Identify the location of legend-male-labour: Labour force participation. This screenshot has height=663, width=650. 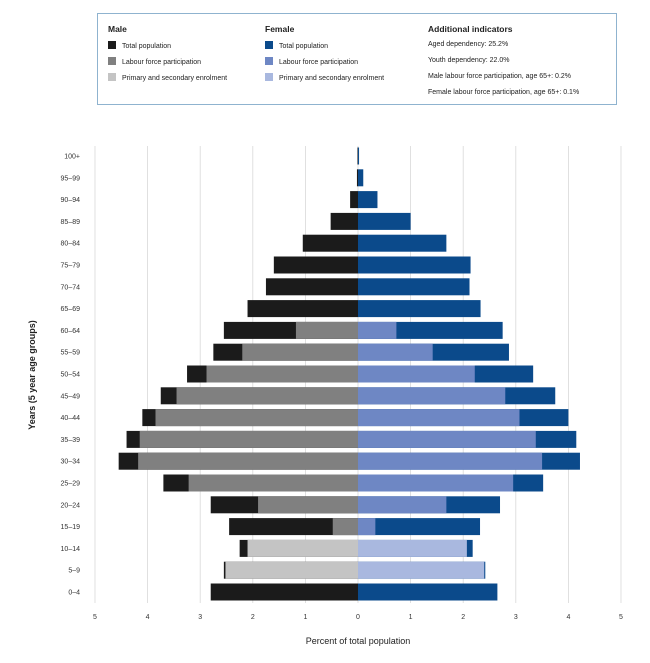
(154, 61).